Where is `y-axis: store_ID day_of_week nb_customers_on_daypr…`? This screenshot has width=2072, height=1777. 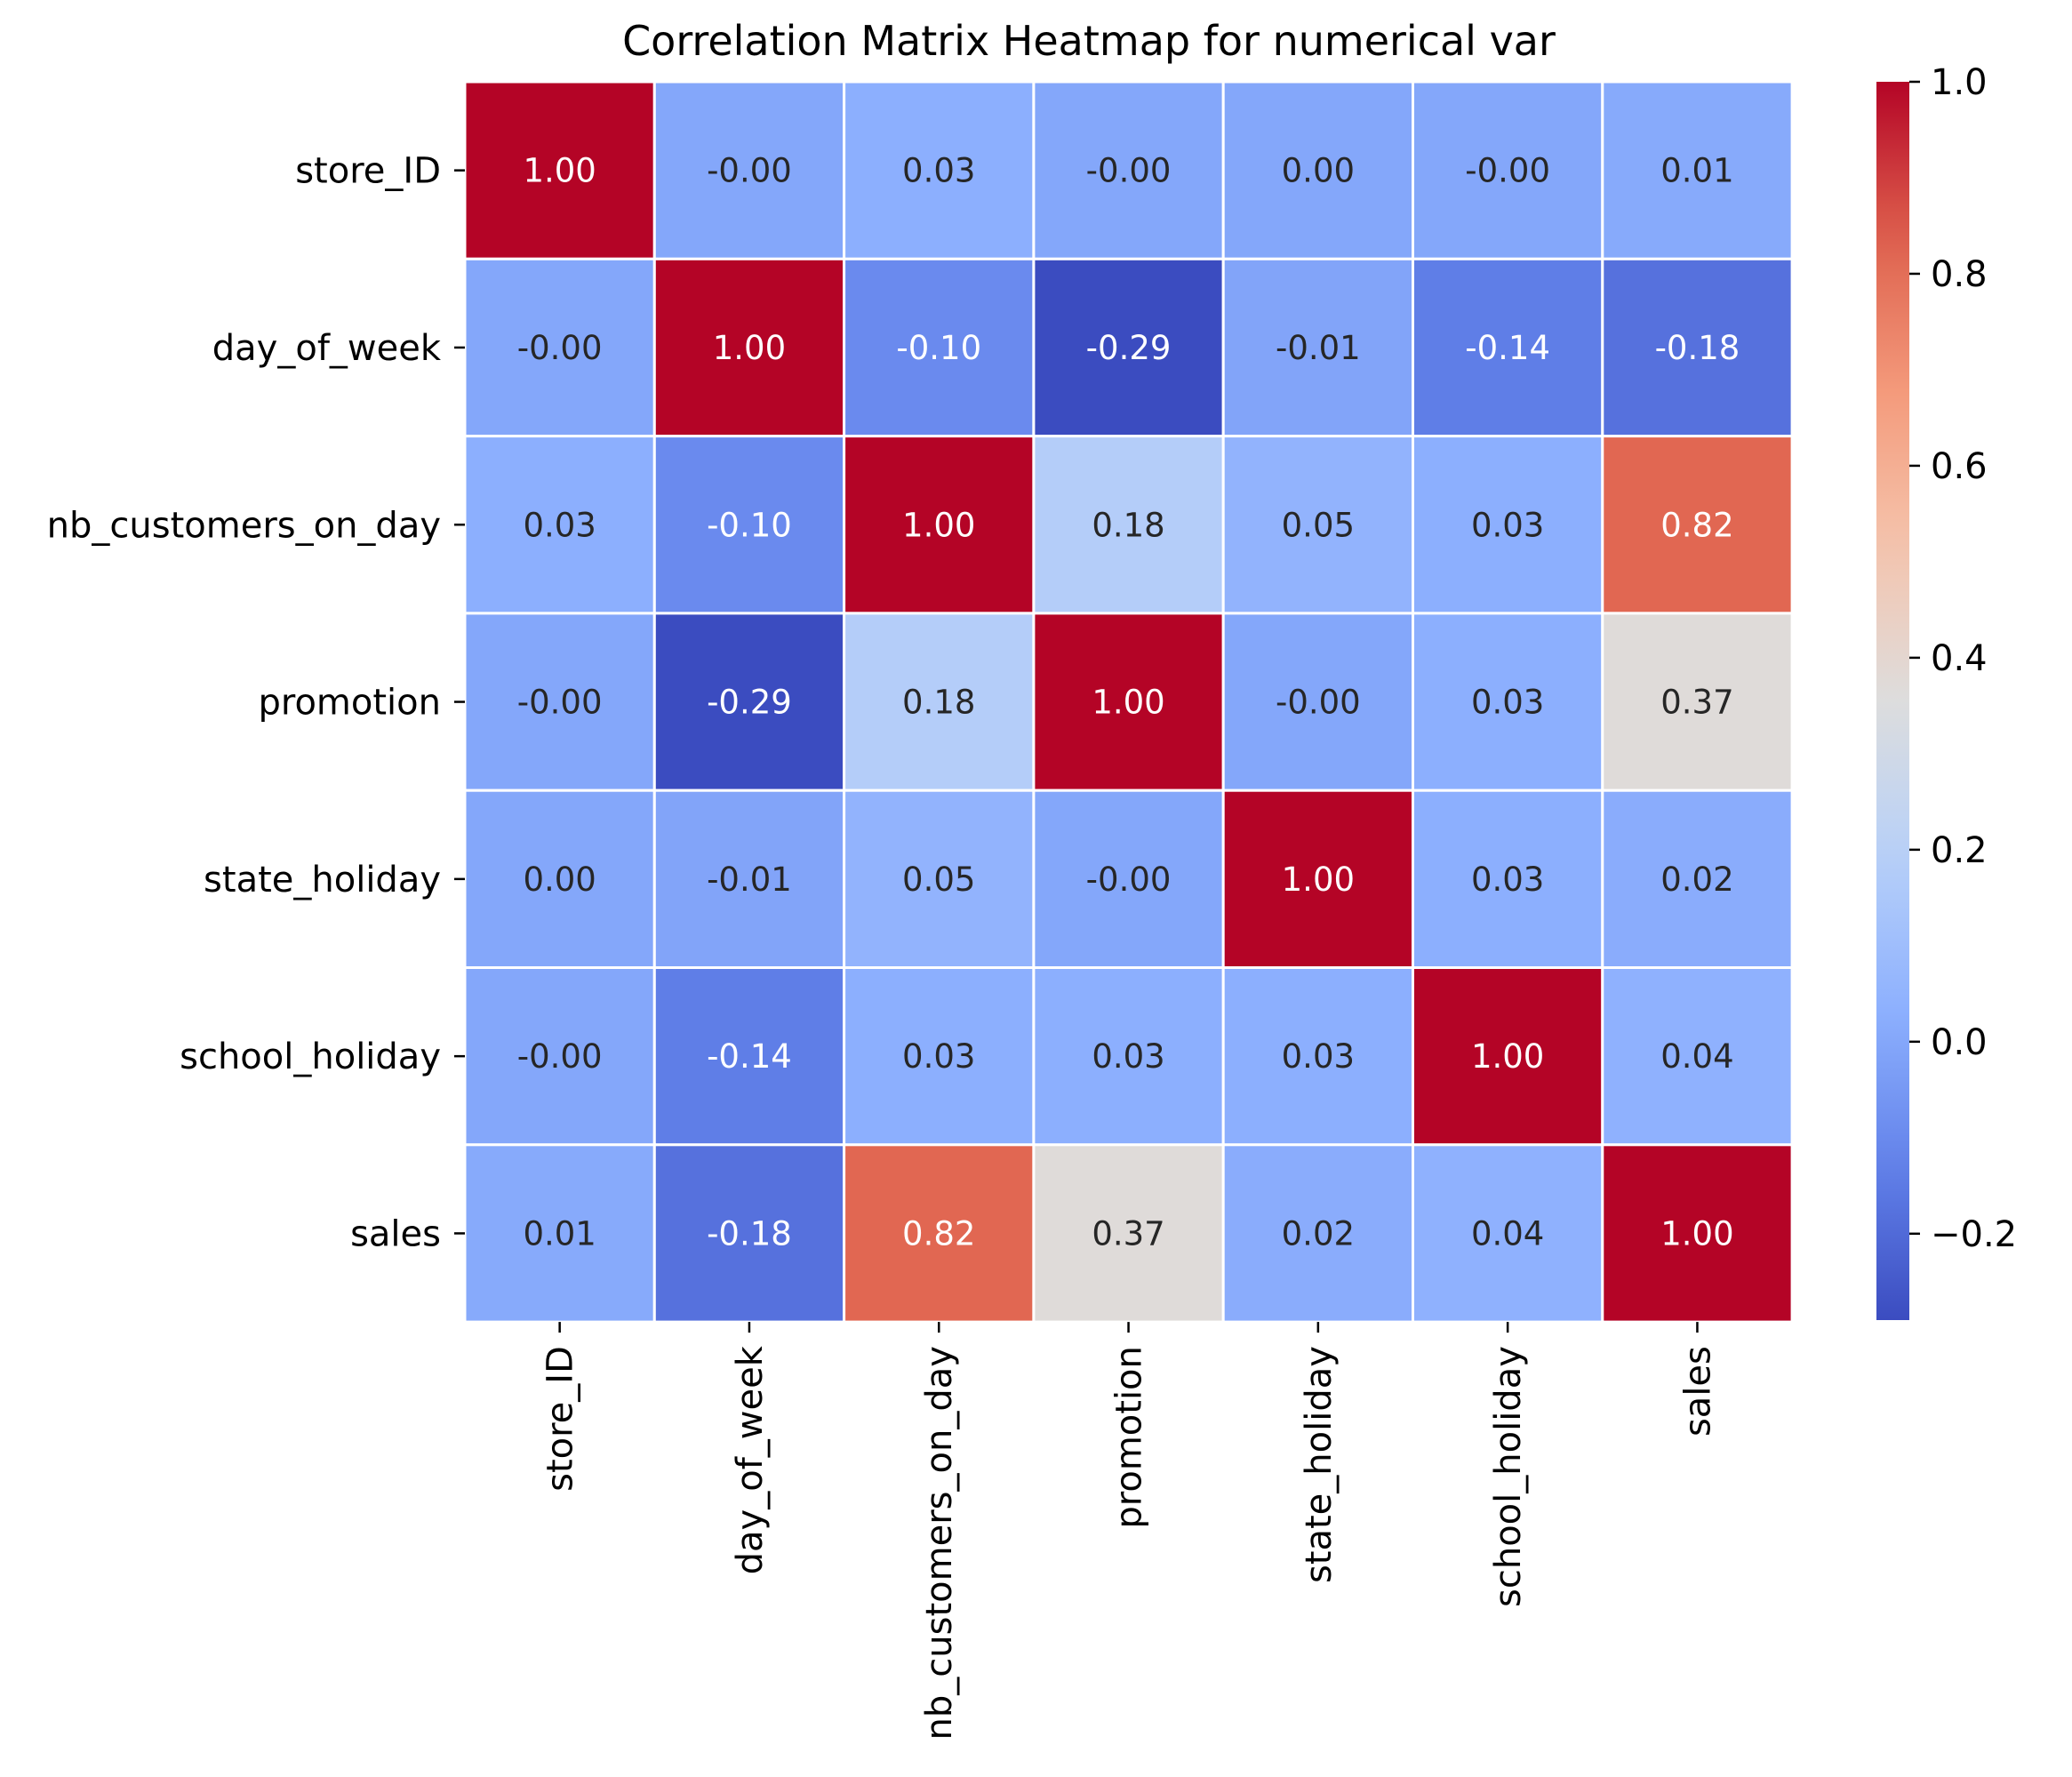
y-axis: store_ID day_of_week nb_customers_on_daypr… is located at coordinates (256, 702).